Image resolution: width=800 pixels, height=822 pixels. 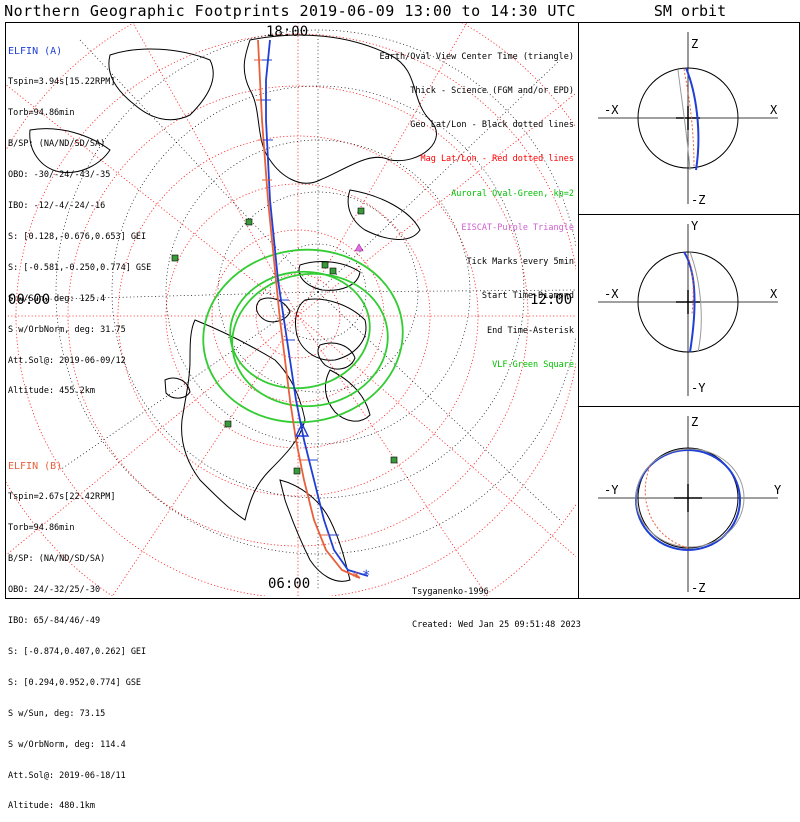 I want to click on elfin-a-line: S: [-0.581,-0.250,0.774] GSE, so click(x=80, y=267).